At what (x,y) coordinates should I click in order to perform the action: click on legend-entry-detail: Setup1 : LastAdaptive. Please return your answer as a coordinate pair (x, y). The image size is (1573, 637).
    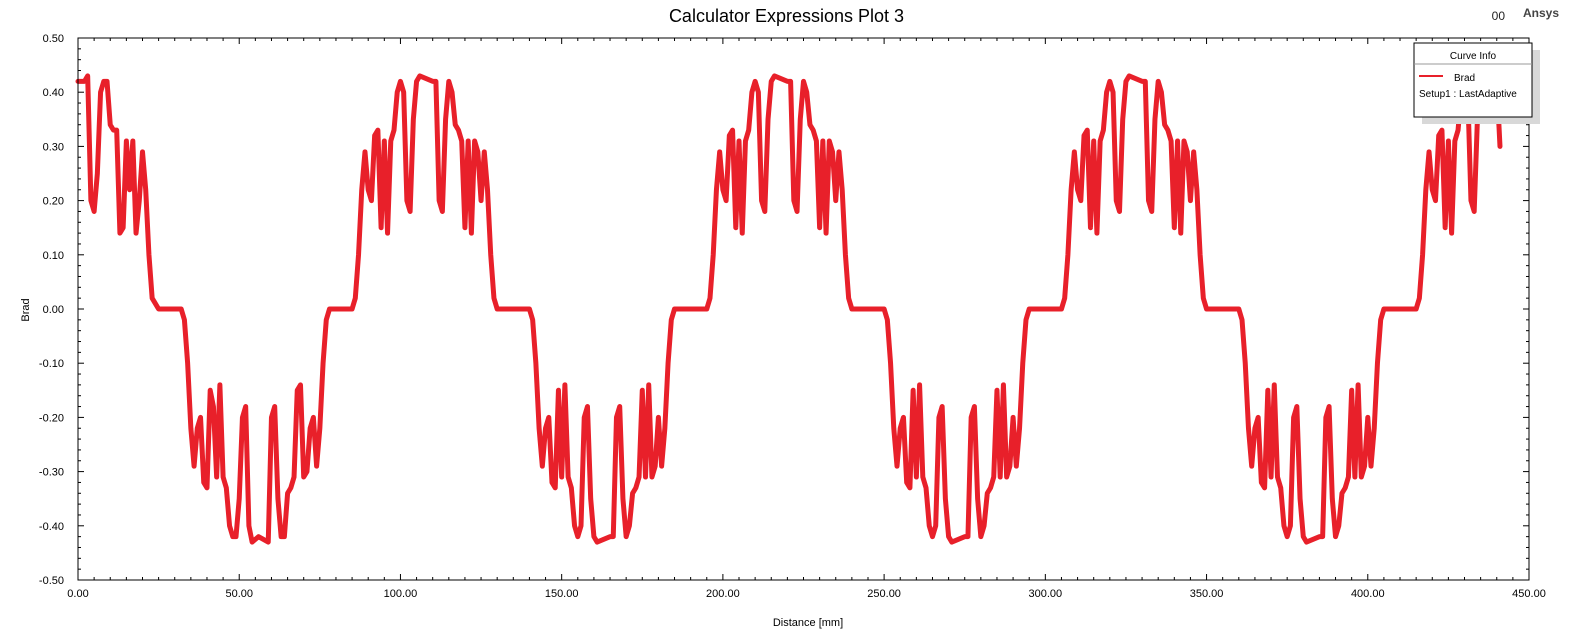
    Looking at the image, I should click on (1468, 94).